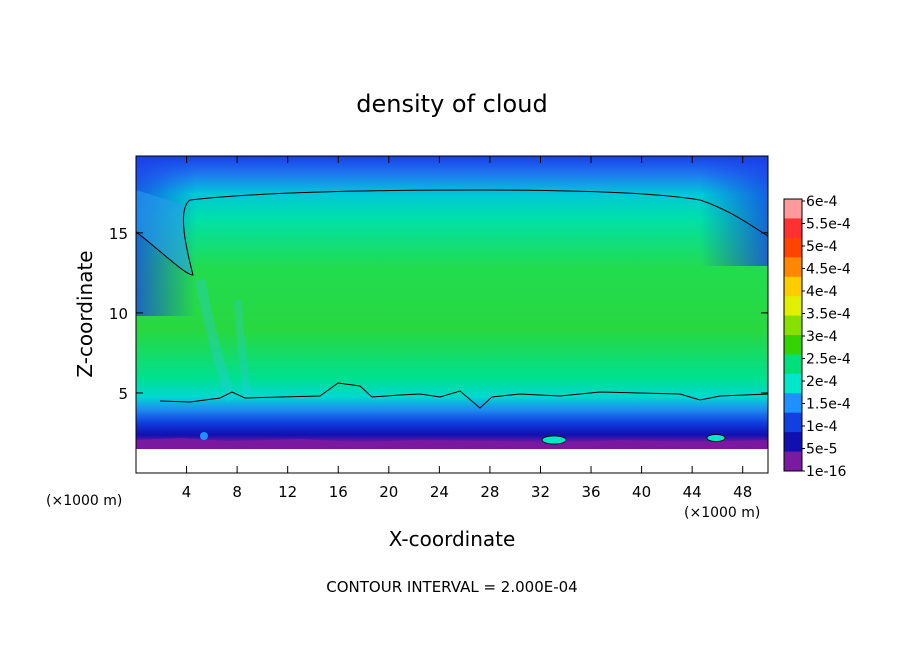 This screenshot has width=904, height=654. Describe the element at coordinates (828, 315) in the screenshot. I see `colorbar-label: 3.5e-4` at that location.